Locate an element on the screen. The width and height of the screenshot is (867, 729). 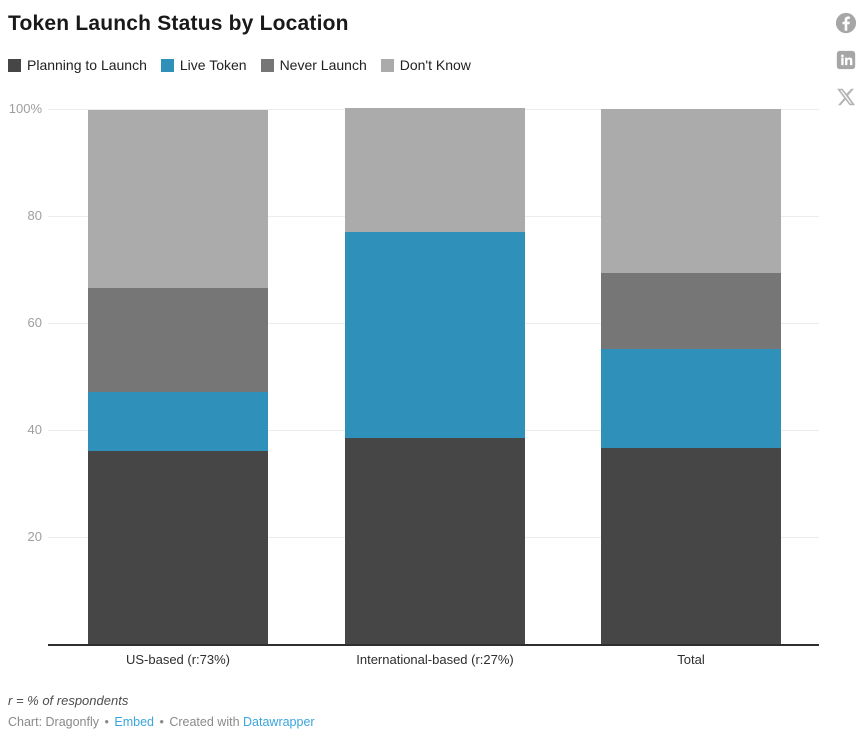
legend-item-never: Never Launch is located at coordinates (313, 65).